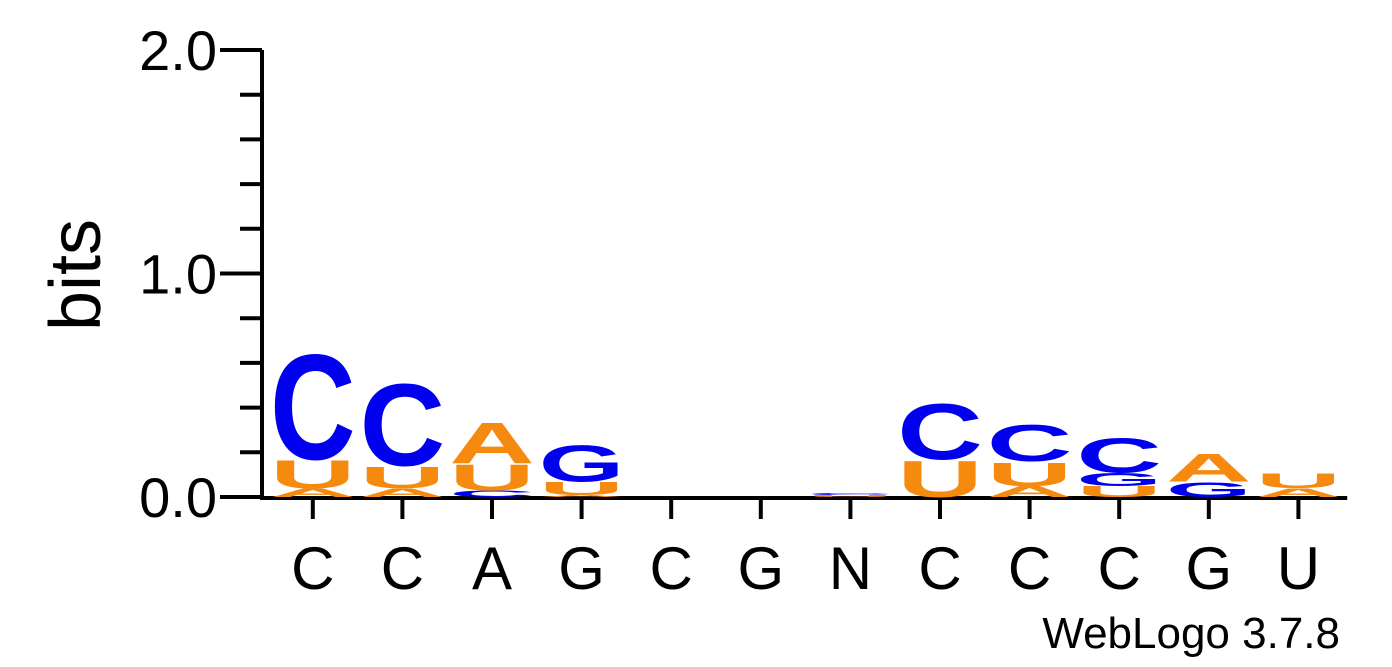  I want to click on logo-column: AU, so click(1299, 484).